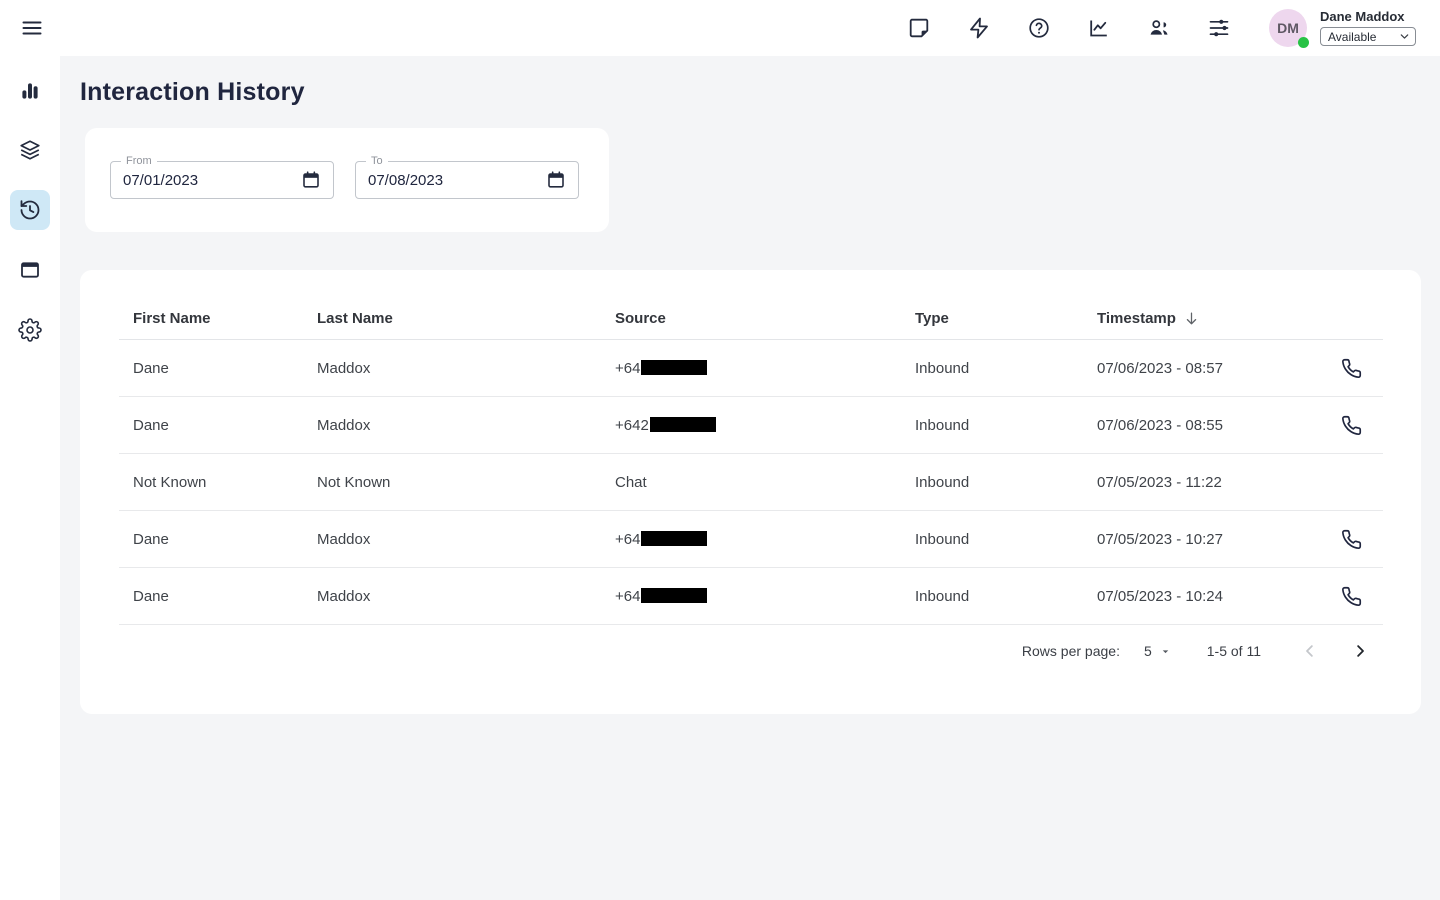  I want to click on sidebar-item-dashboard, so click(30, 90).